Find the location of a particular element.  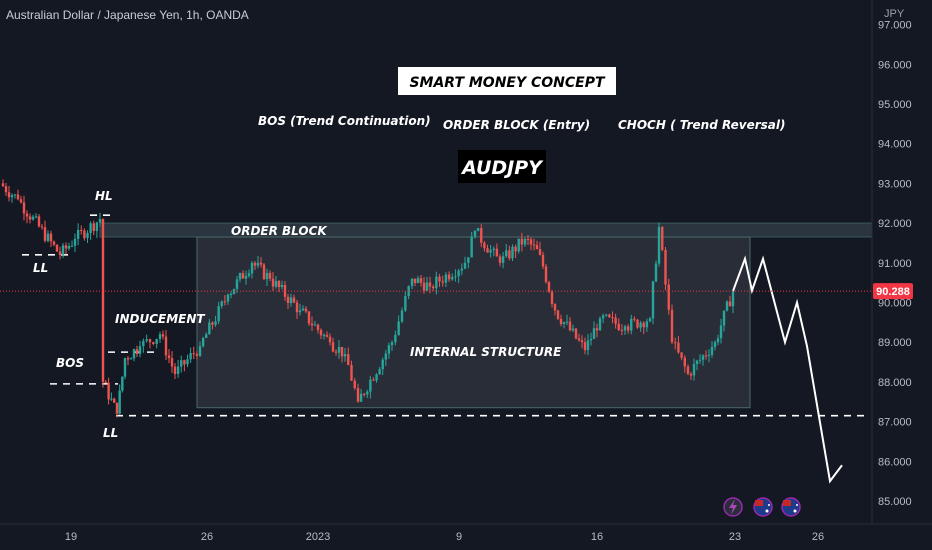

symbol-box: AUDJPY is located at coordinates (502, 166).